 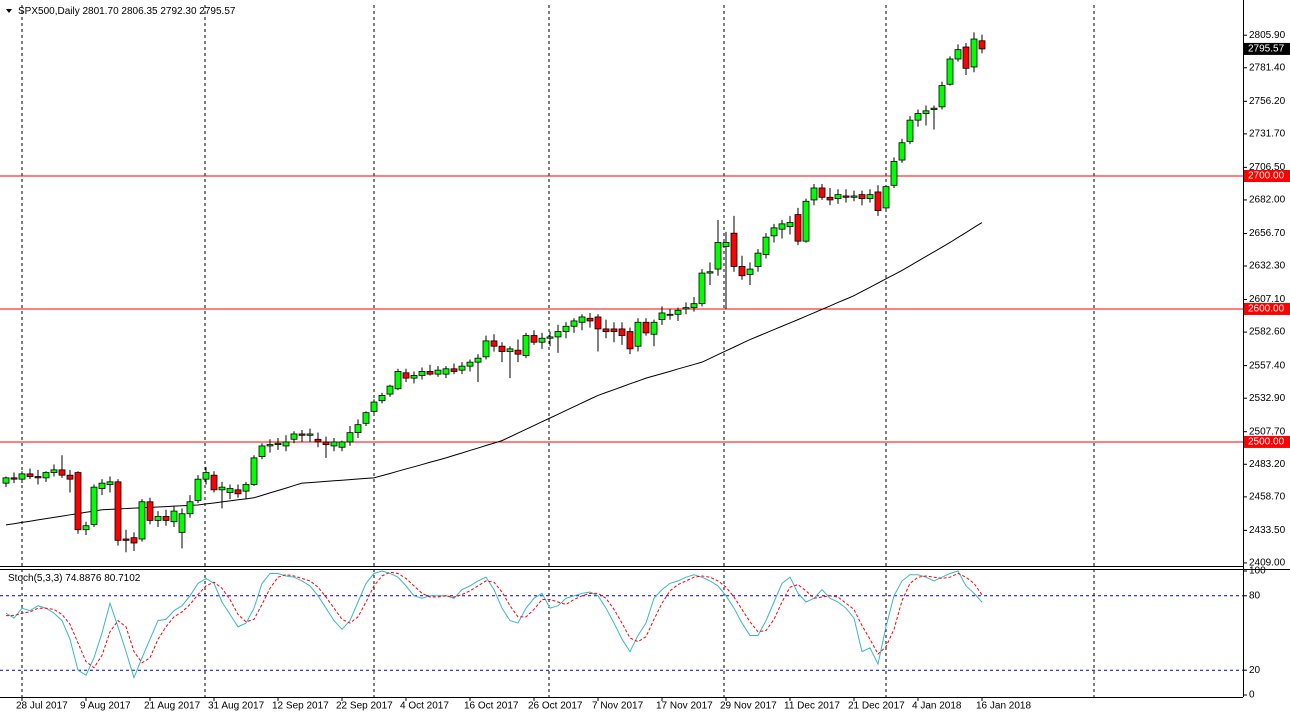 What do you see at coordinates (1255, 595) in the screenshot?
I see `y-tick-label: 80` at bounding box center [1255, 595].